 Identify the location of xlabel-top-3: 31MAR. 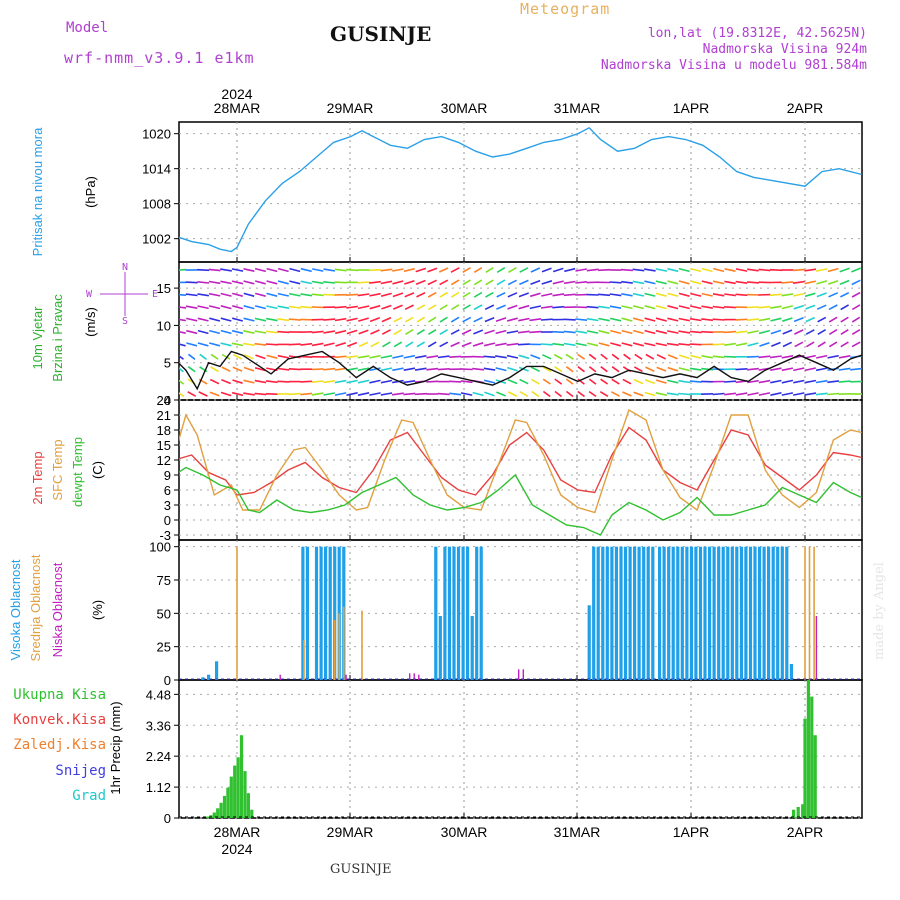
(577, 108).